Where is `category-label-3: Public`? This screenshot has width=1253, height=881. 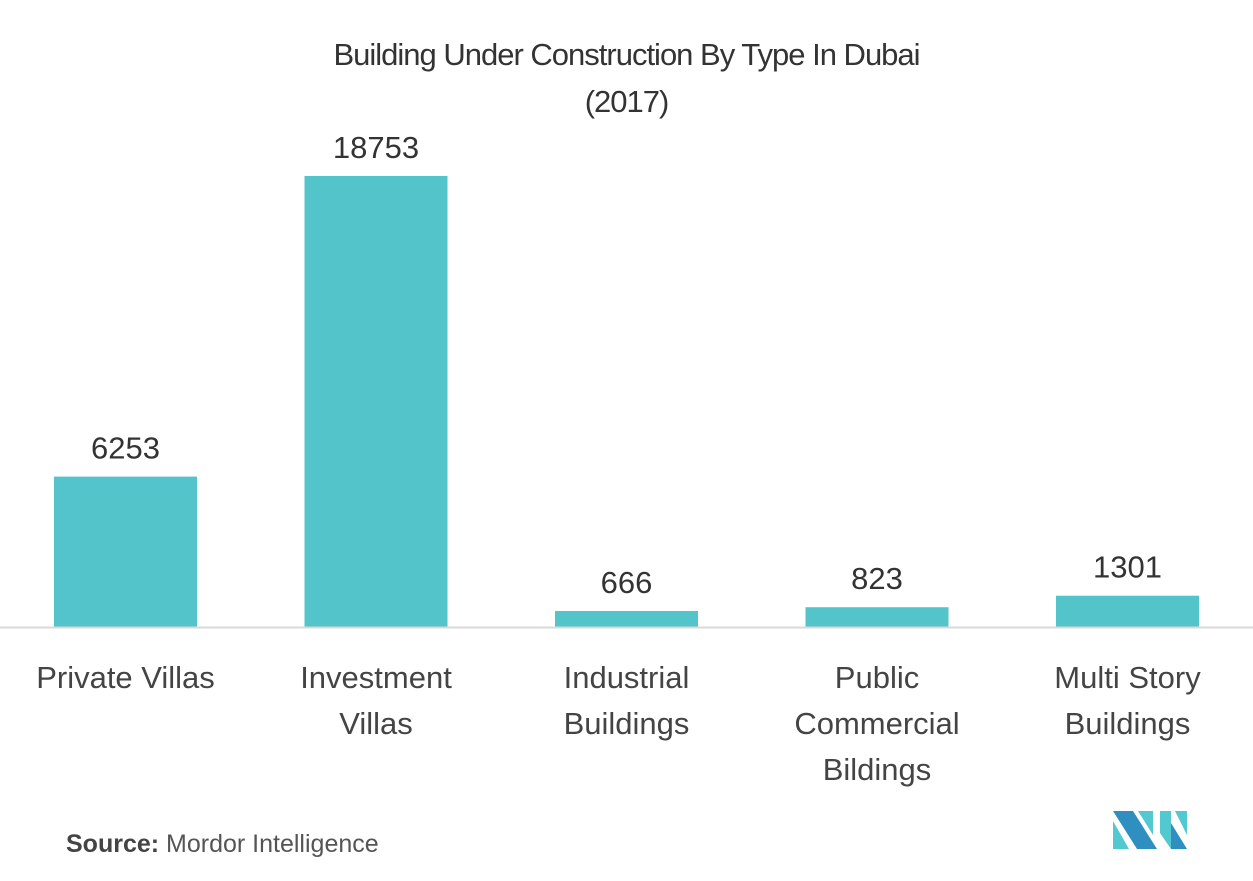
category-label-3: Public is located at coordinates (877, 677).